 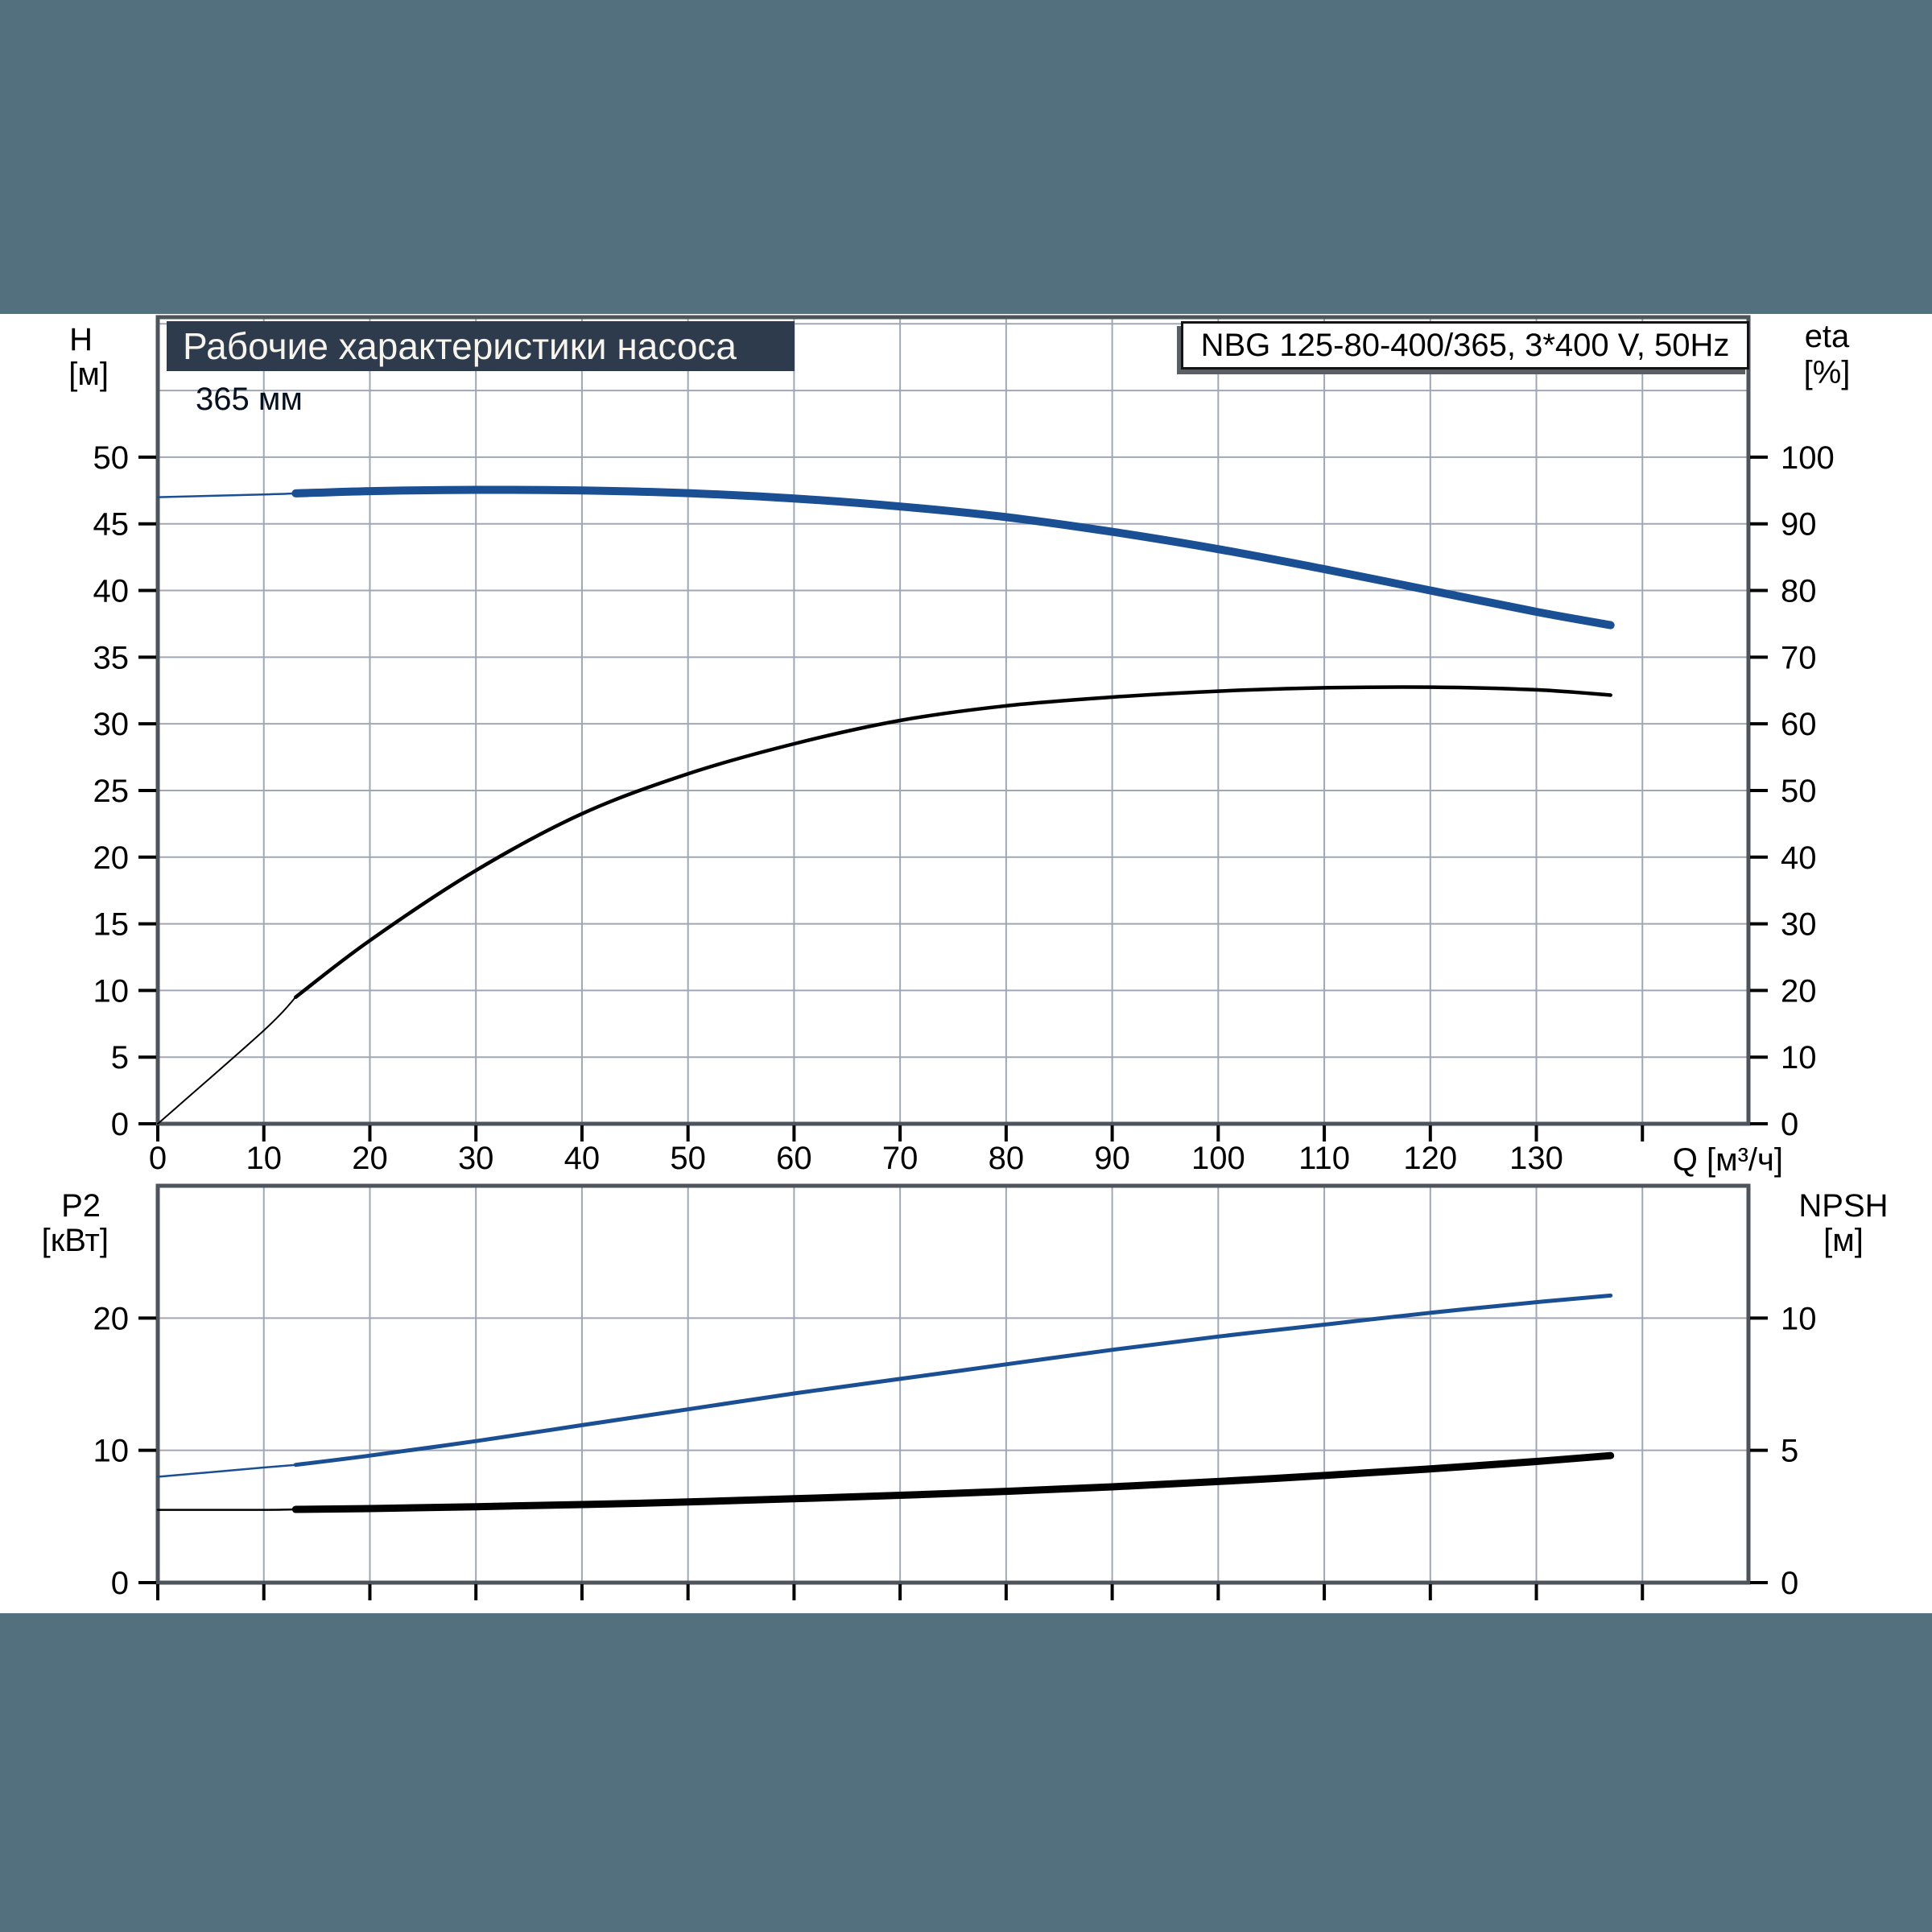 What do you see at coordinates (75, 1240) in the screenshot?
I see `p2-axis-unit: [кВт]` at bounding box center [75, 1240].